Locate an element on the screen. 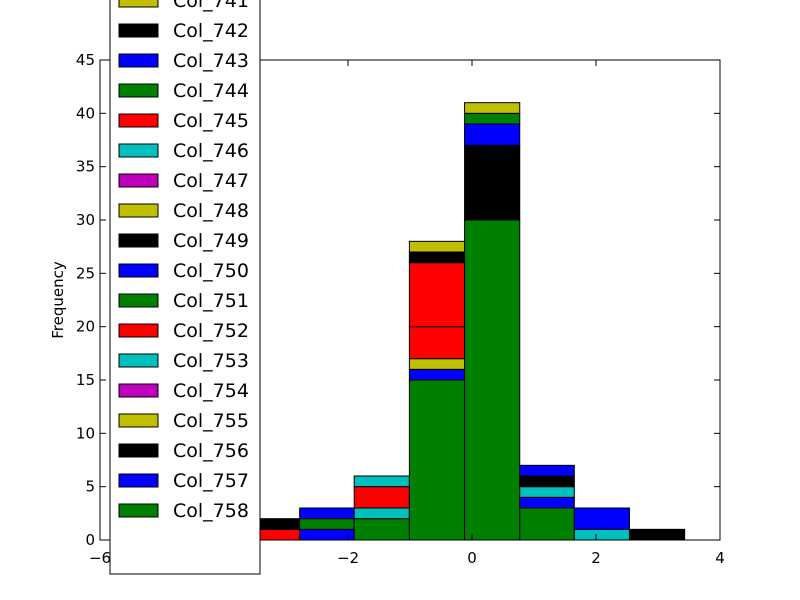 The image size is (800, 600). y-tick-label: 45 is located at coordinates (85, 60).